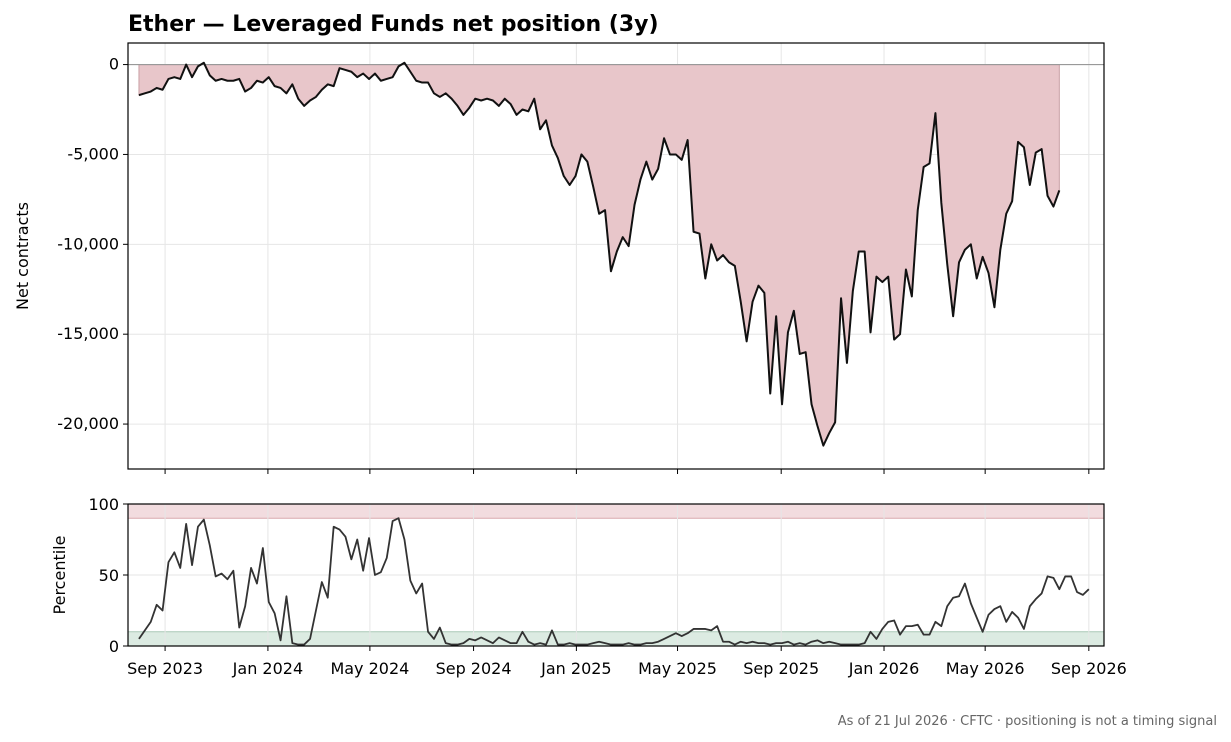 This screenshot has width=1231, height=742. Describe the element at coordinates (93, 153) in the screenshot. I see `top-y-tick-label: -5,000` at that location.